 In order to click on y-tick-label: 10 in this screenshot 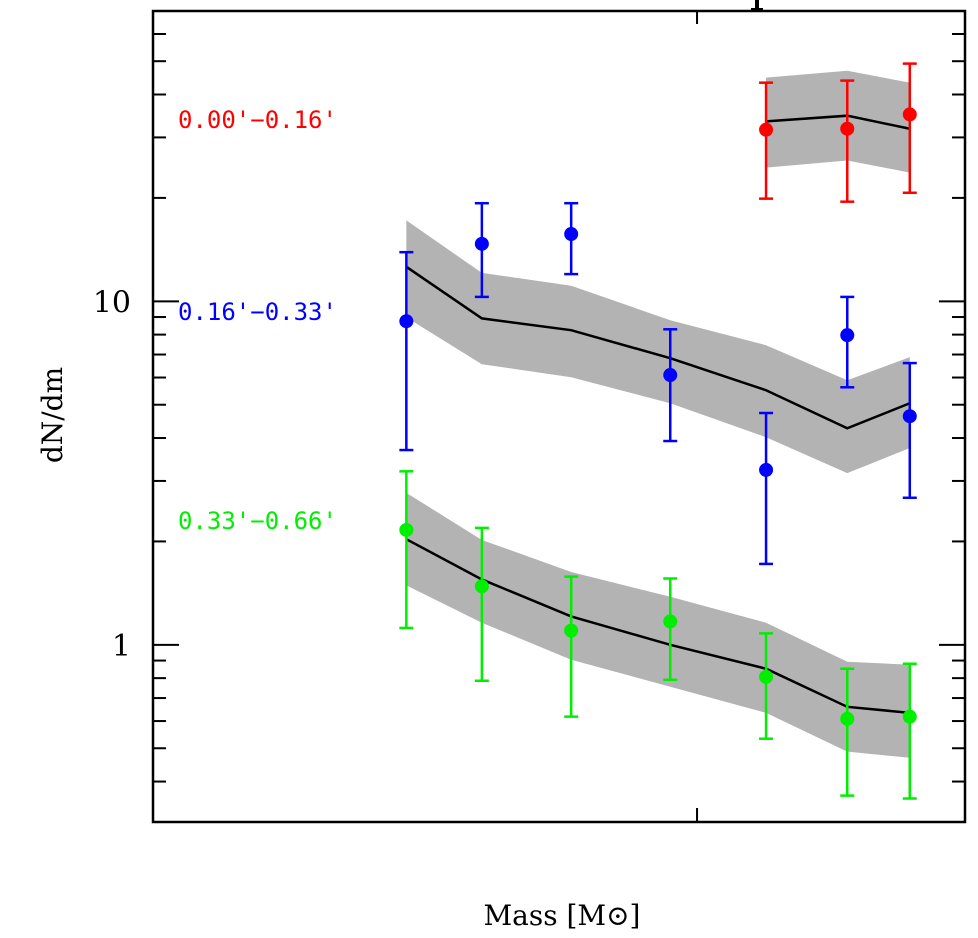, I will do `click(112, 302)`.